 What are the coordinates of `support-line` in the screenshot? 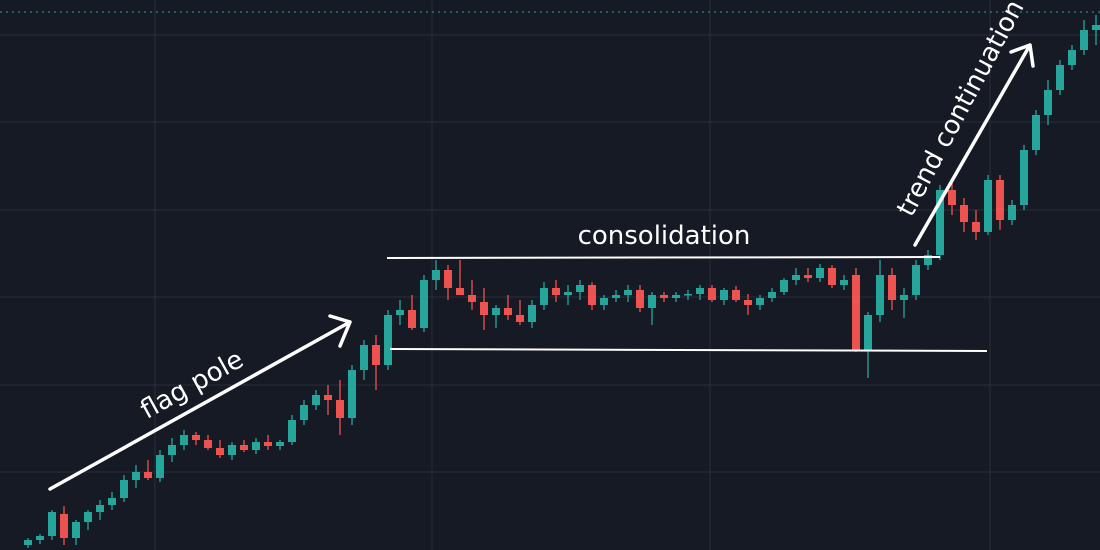 It's located at (688, 350).